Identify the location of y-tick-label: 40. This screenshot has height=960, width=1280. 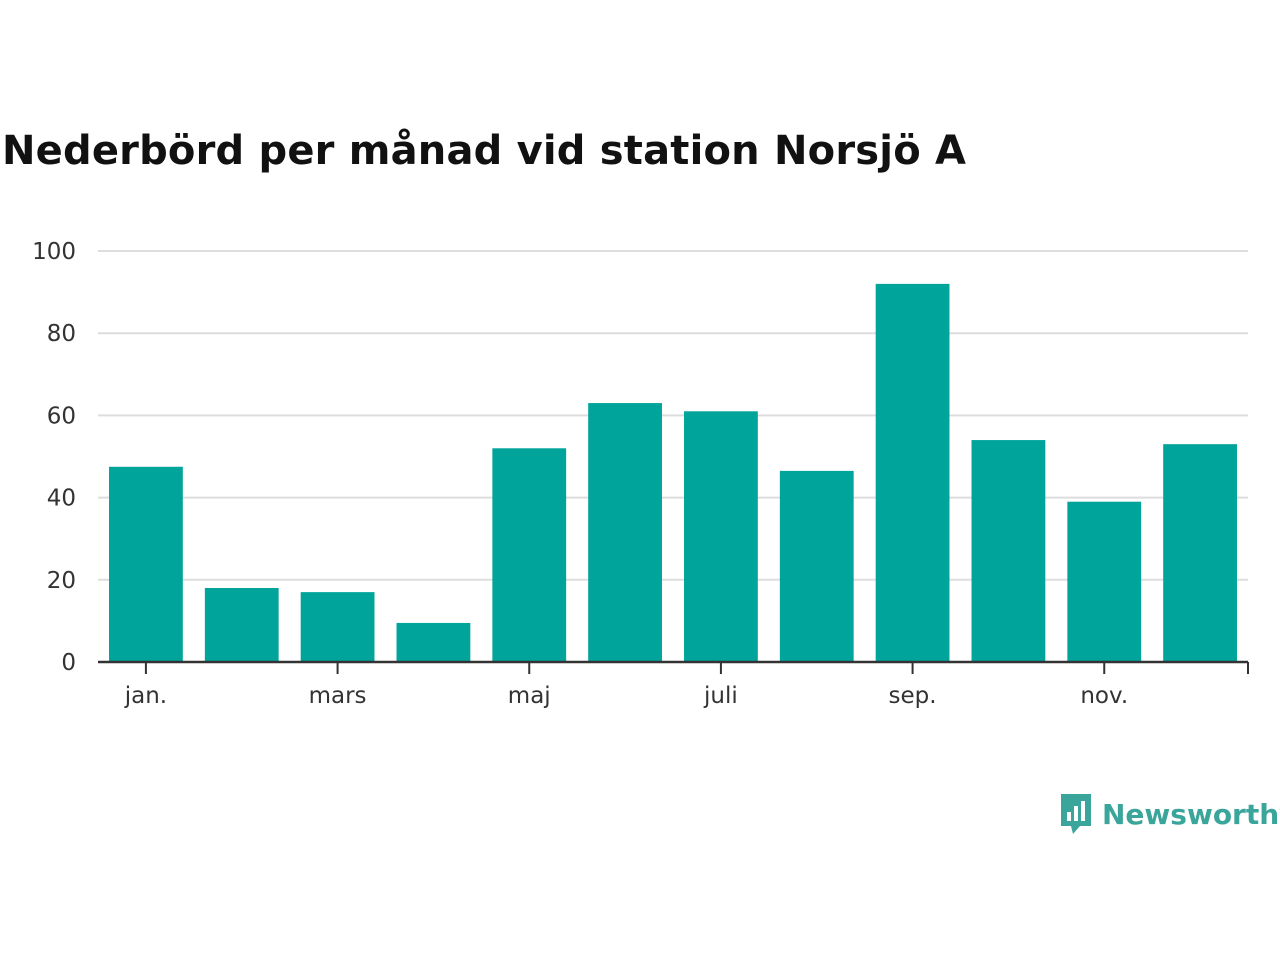
(61, 499).